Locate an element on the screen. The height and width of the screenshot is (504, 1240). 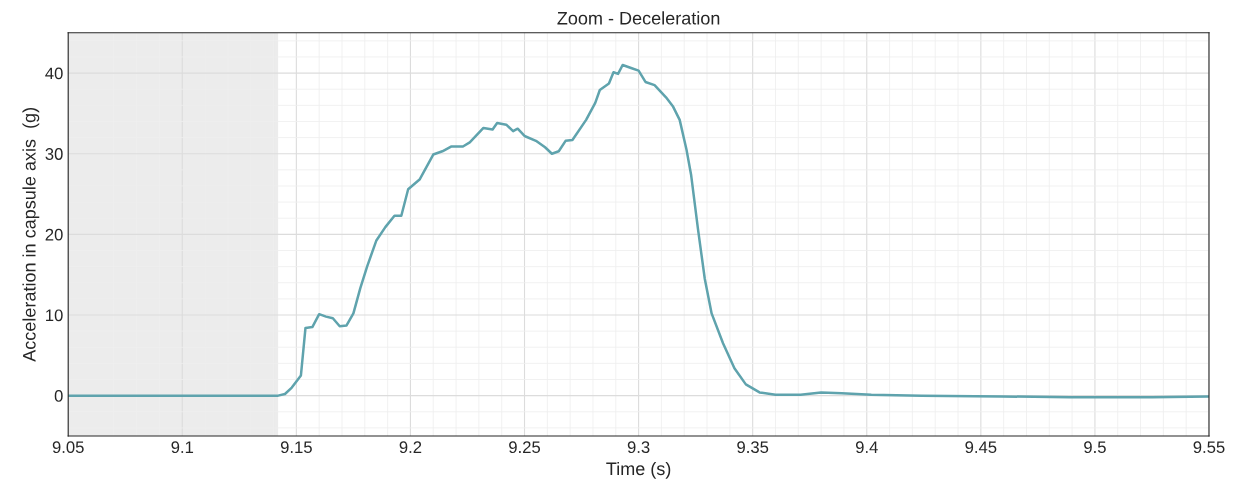
y-tick-label: 10 is located at coordinates (54, 315).